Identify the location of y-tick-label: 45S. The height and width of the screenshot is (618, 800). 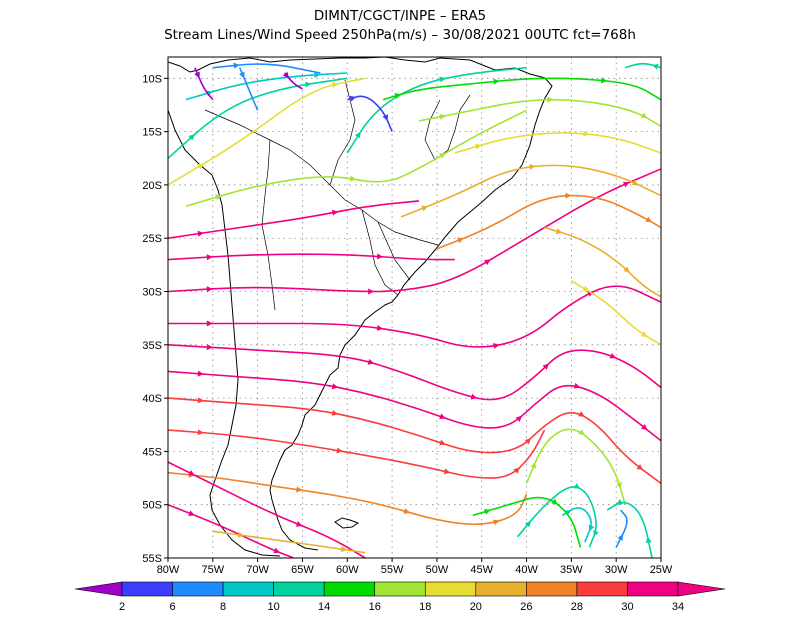
(152, 452).